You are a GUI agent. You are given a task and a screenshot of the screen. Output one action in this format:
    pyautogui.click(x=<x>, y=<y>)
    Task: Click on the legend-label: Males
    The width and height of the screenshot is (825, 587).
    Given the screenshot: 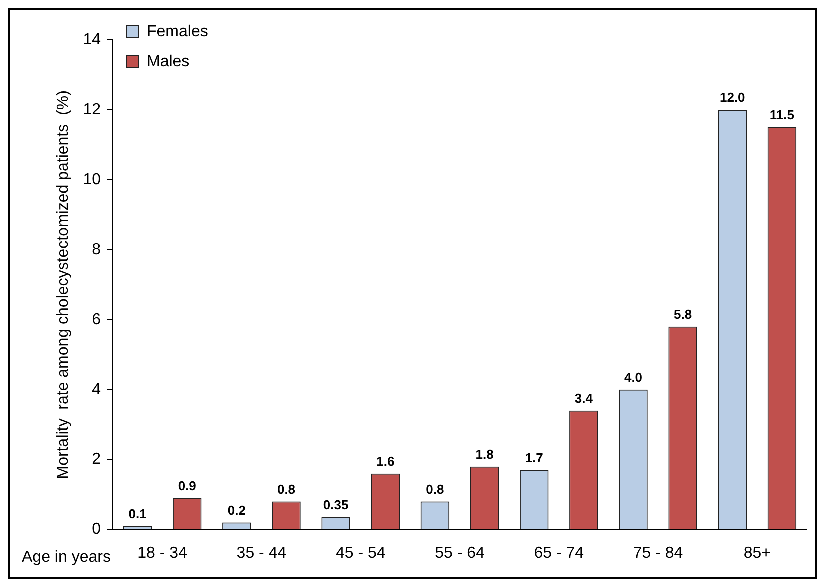 What is the action you would take?
    pyautogui.click(x=168, y=61)
    